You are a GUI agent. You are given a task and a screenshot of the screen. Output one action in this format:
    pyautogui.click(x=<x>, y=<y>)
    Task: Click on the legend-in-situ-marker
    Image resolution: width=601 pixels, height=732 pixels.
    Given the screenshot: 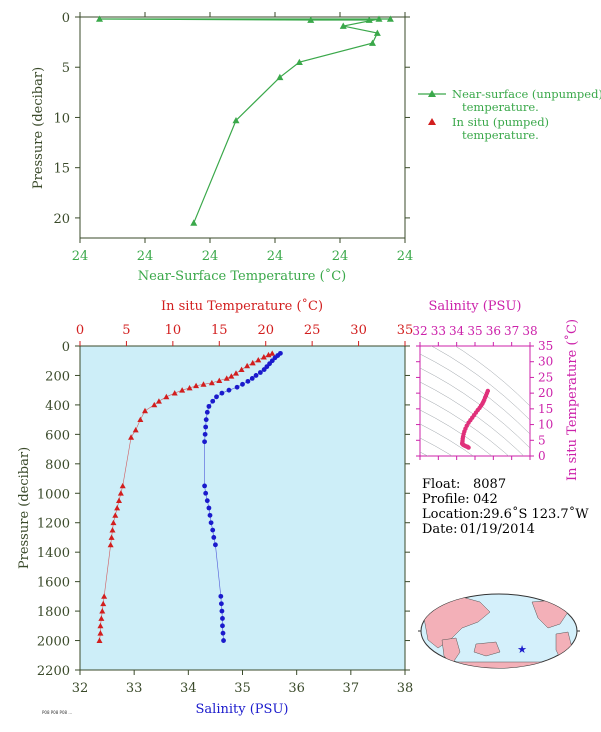 What is the action you would take?
    pyautogui.click(x=432, y=121)
    